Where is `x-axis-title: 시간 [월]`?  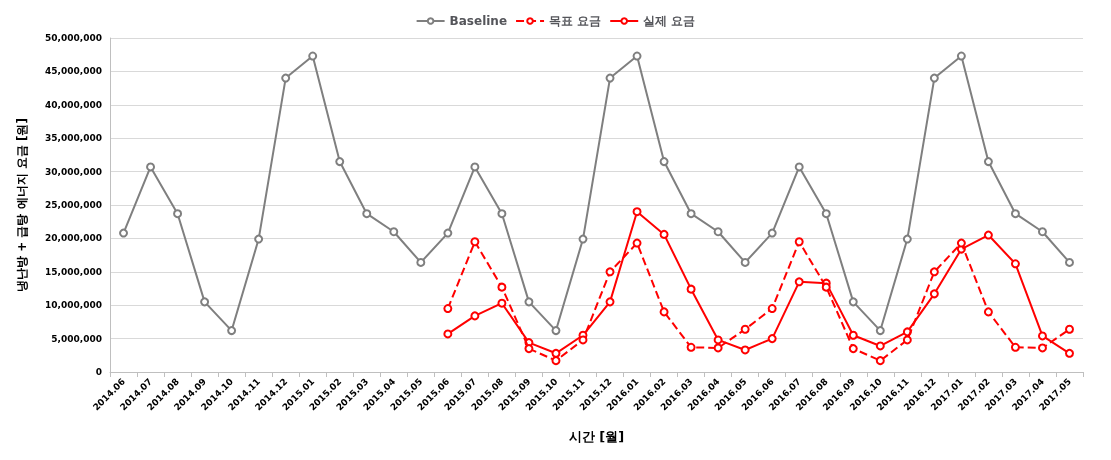 x-axis-title: 시간 [월] is located at coordinates (596, 436).